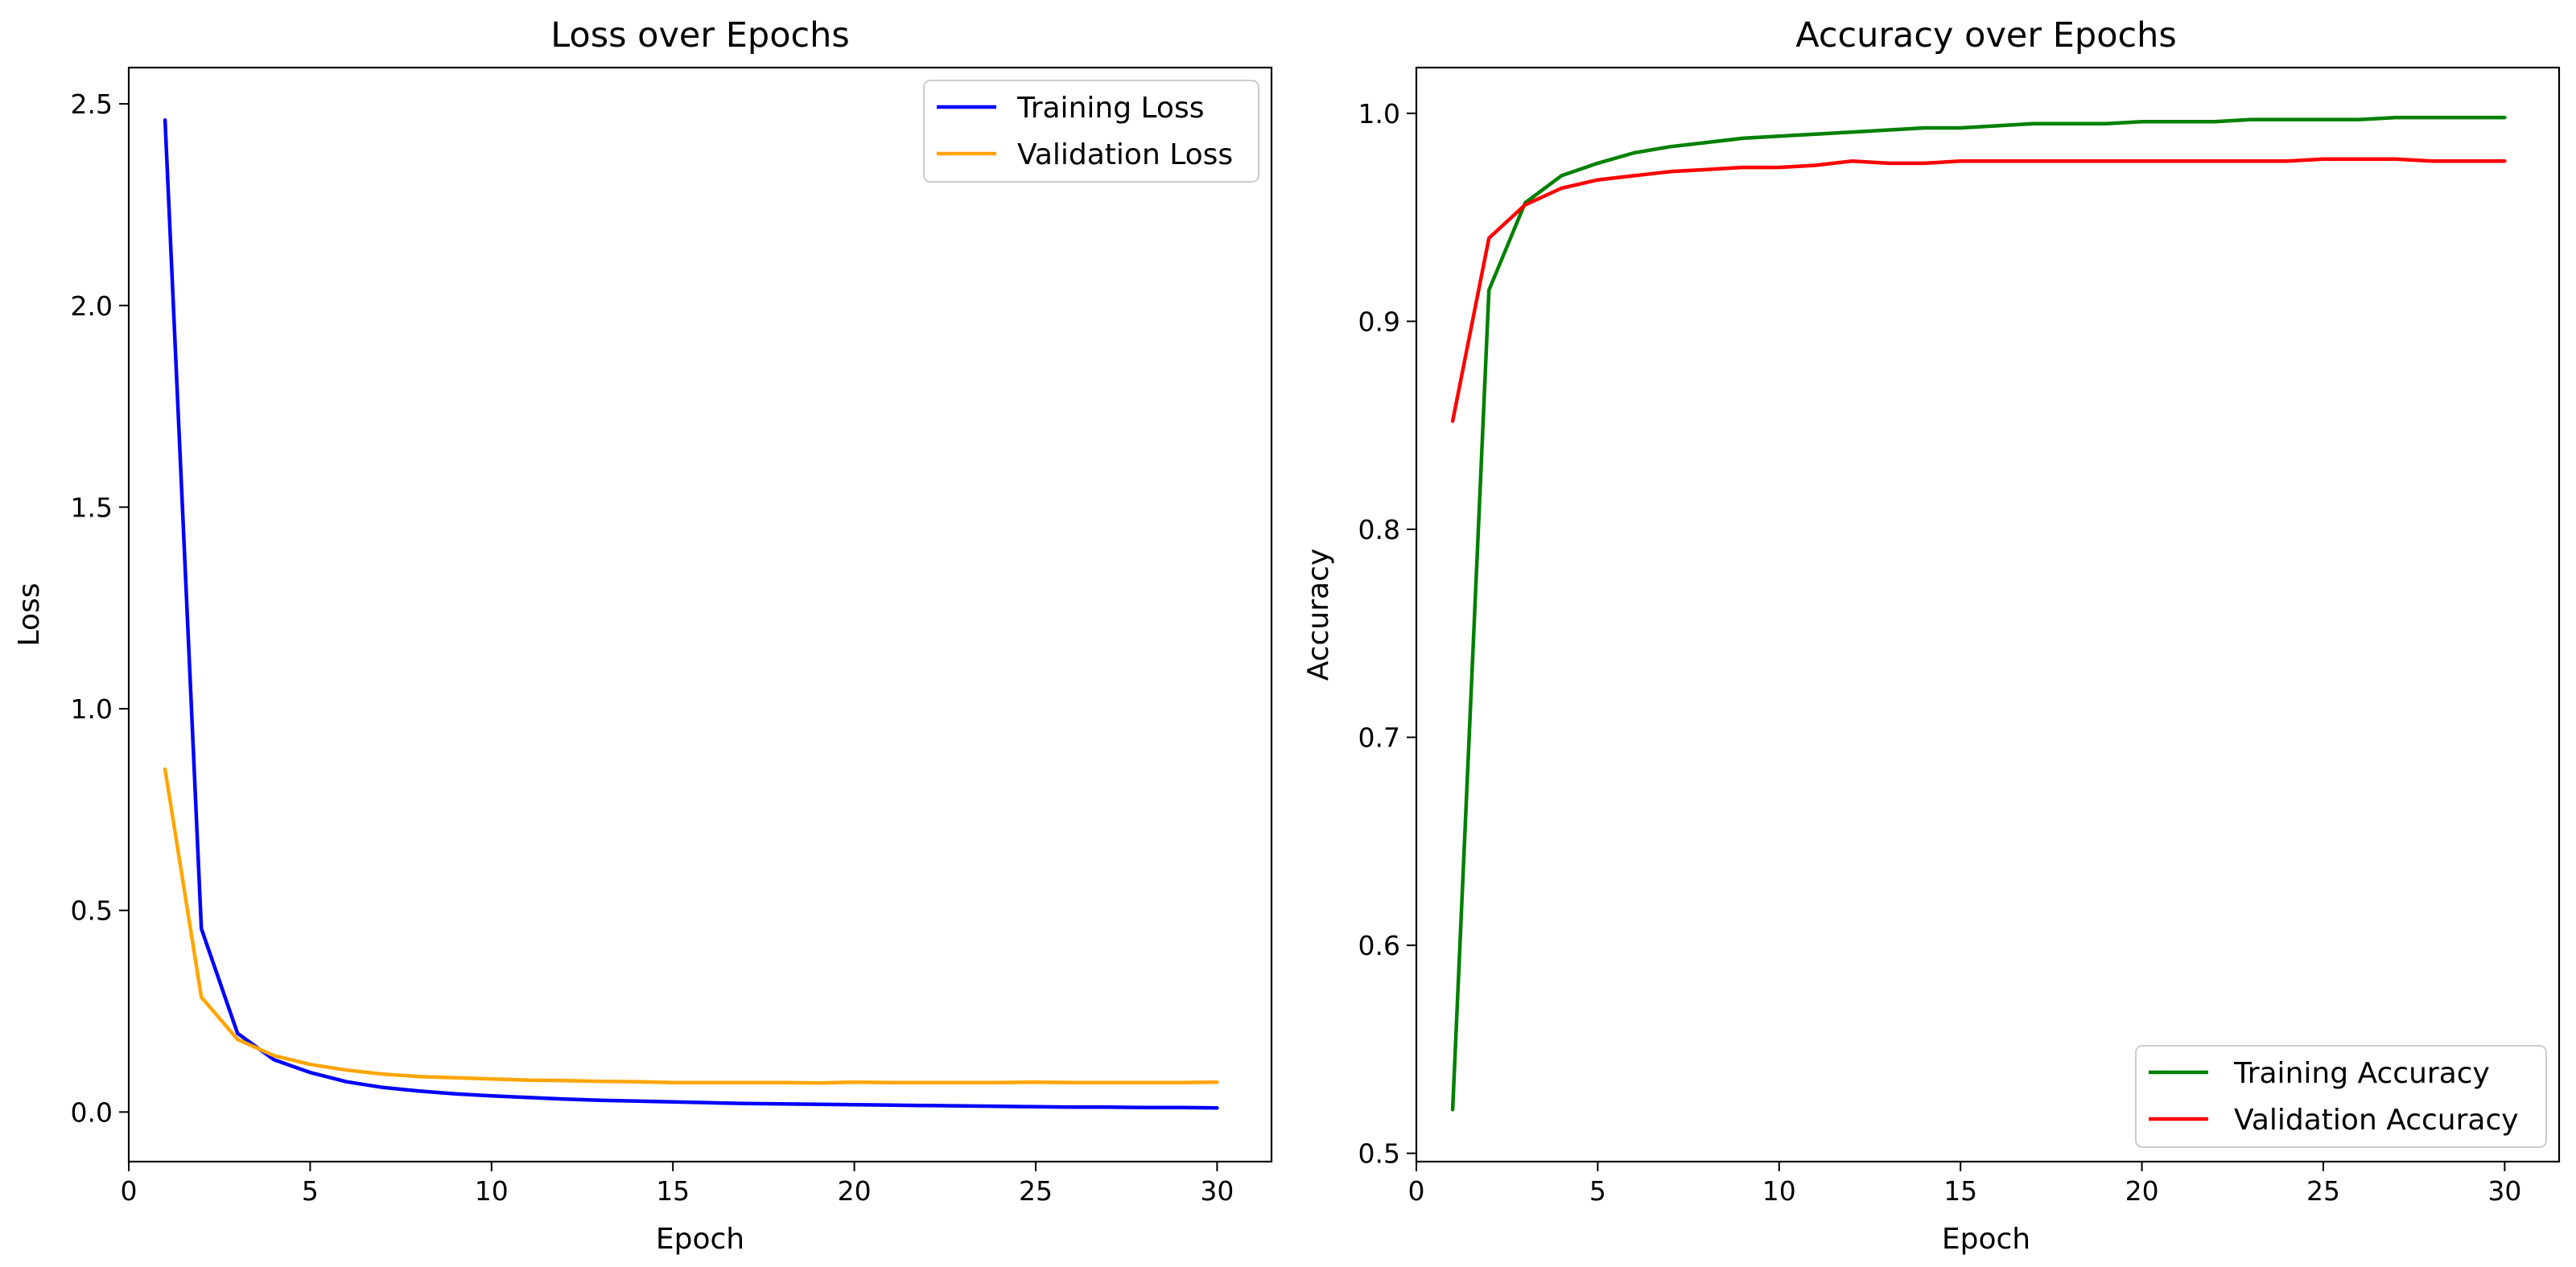  Describe the element at coordinates (1597, 1191) in the screenshot. I see `accuracy-x-tick-label: 5` at that location.